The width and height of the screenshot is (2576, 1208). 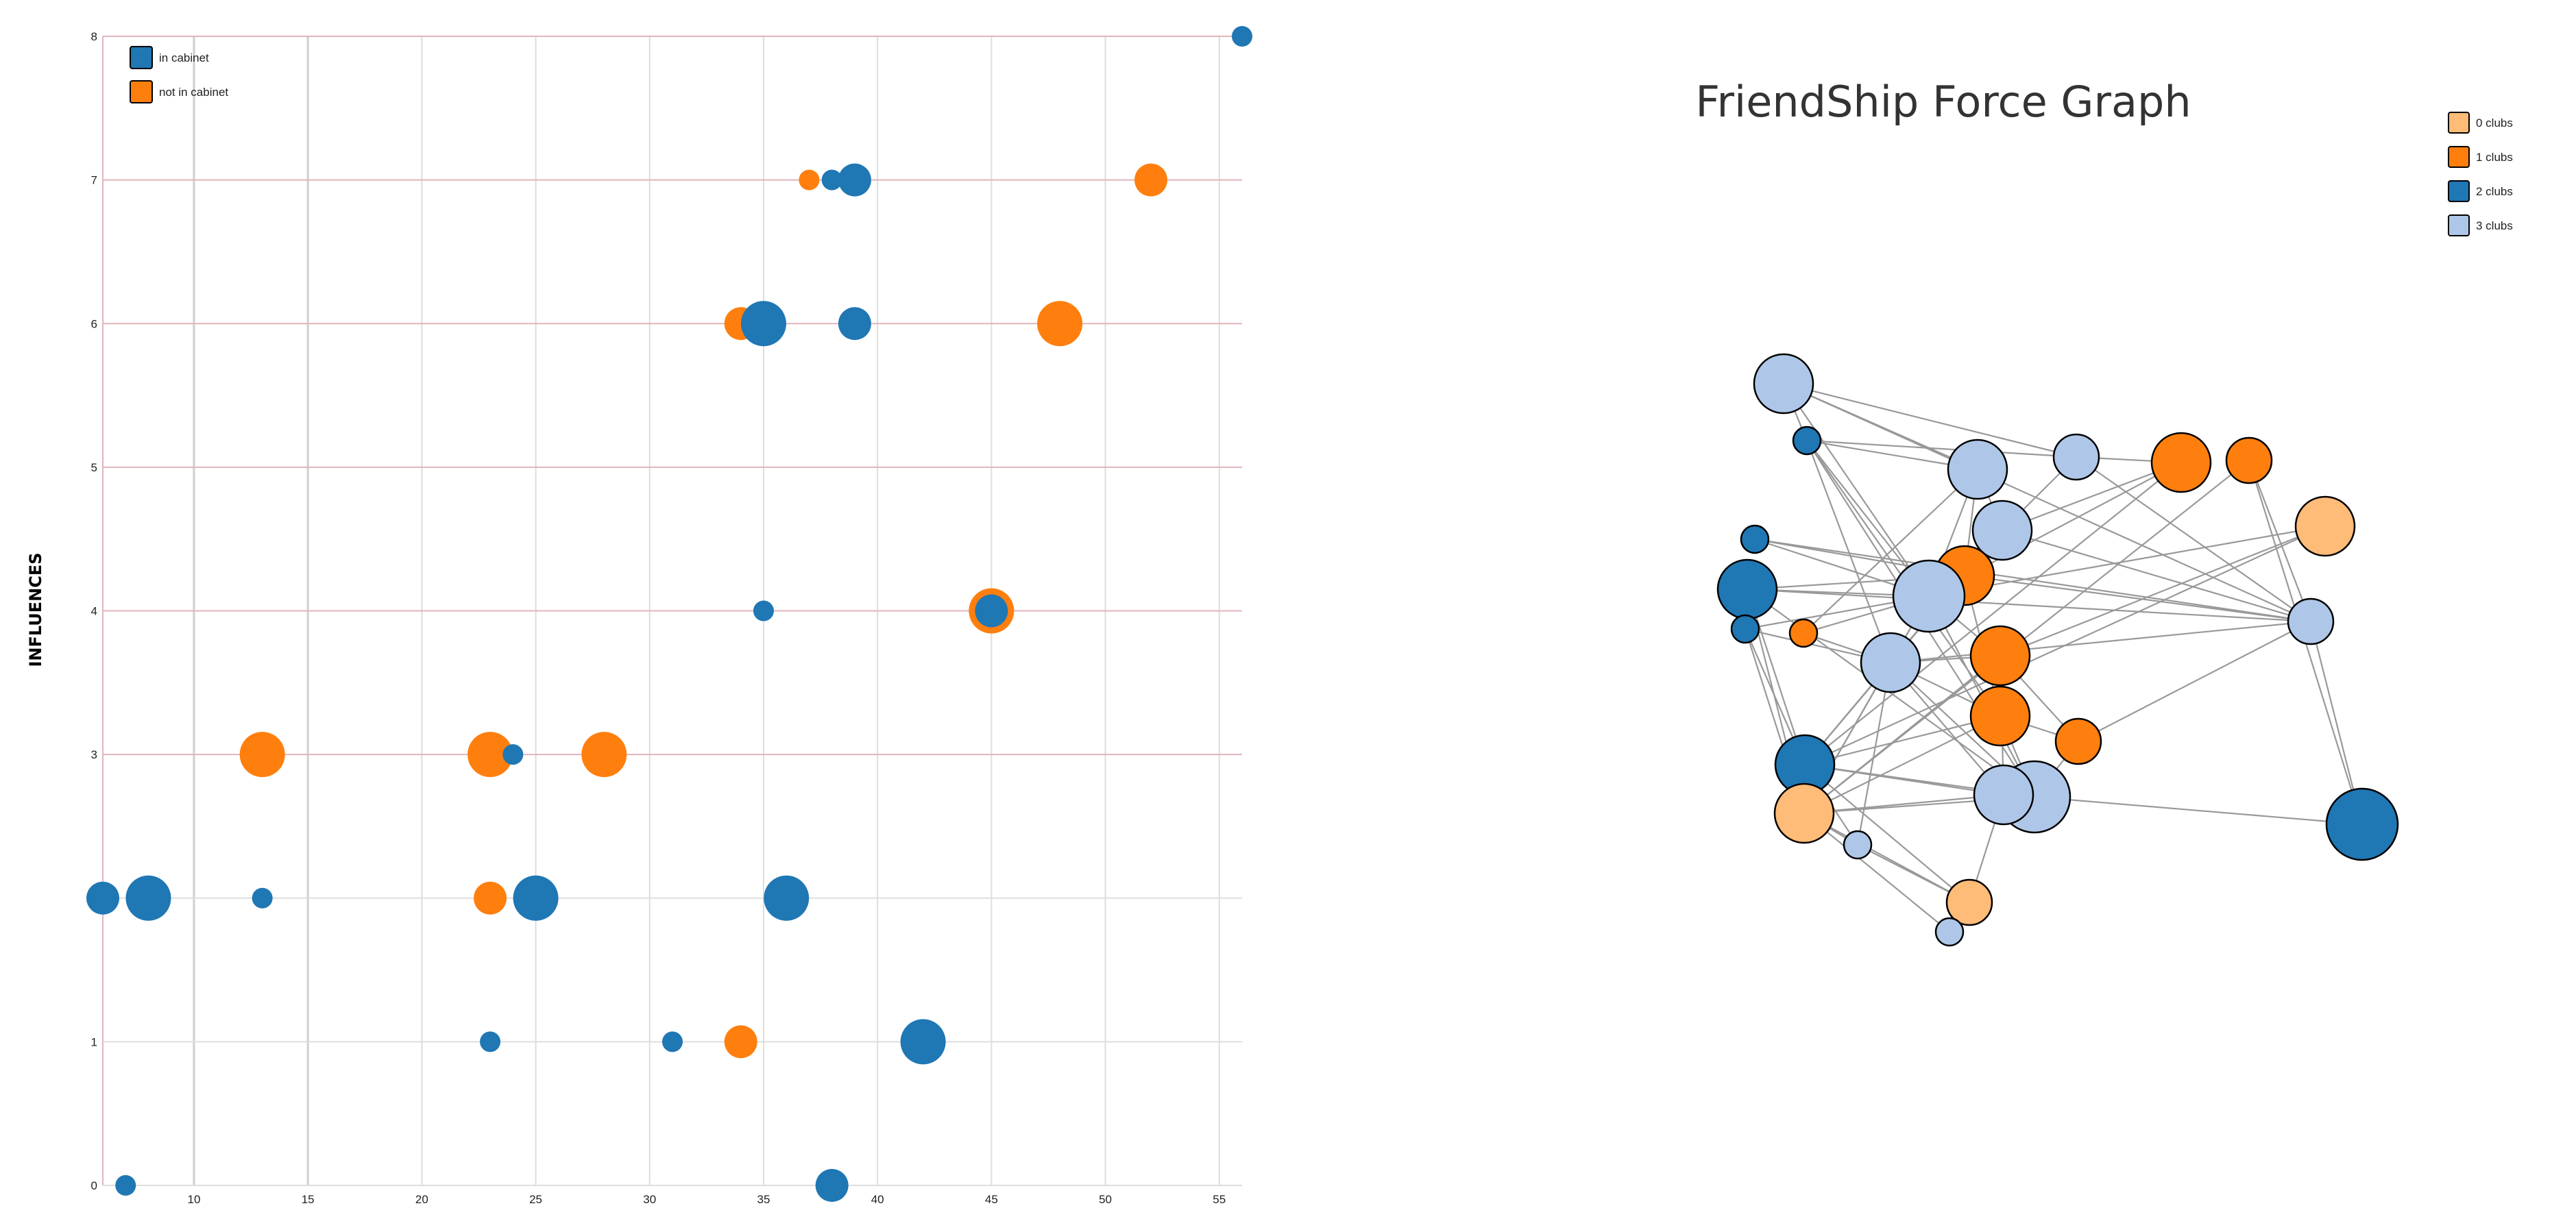 What do you see at coordinates (1219, 1199) in the screenshot?
I see `x-tick-label: 55` at bounding box center [1219, 1199].